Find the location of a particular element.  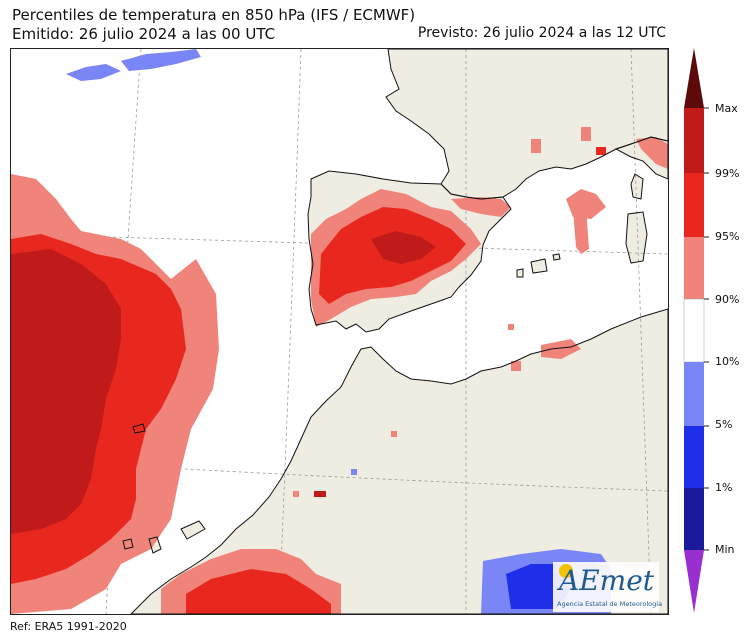

colorbar is located at coordinates (696, 330).